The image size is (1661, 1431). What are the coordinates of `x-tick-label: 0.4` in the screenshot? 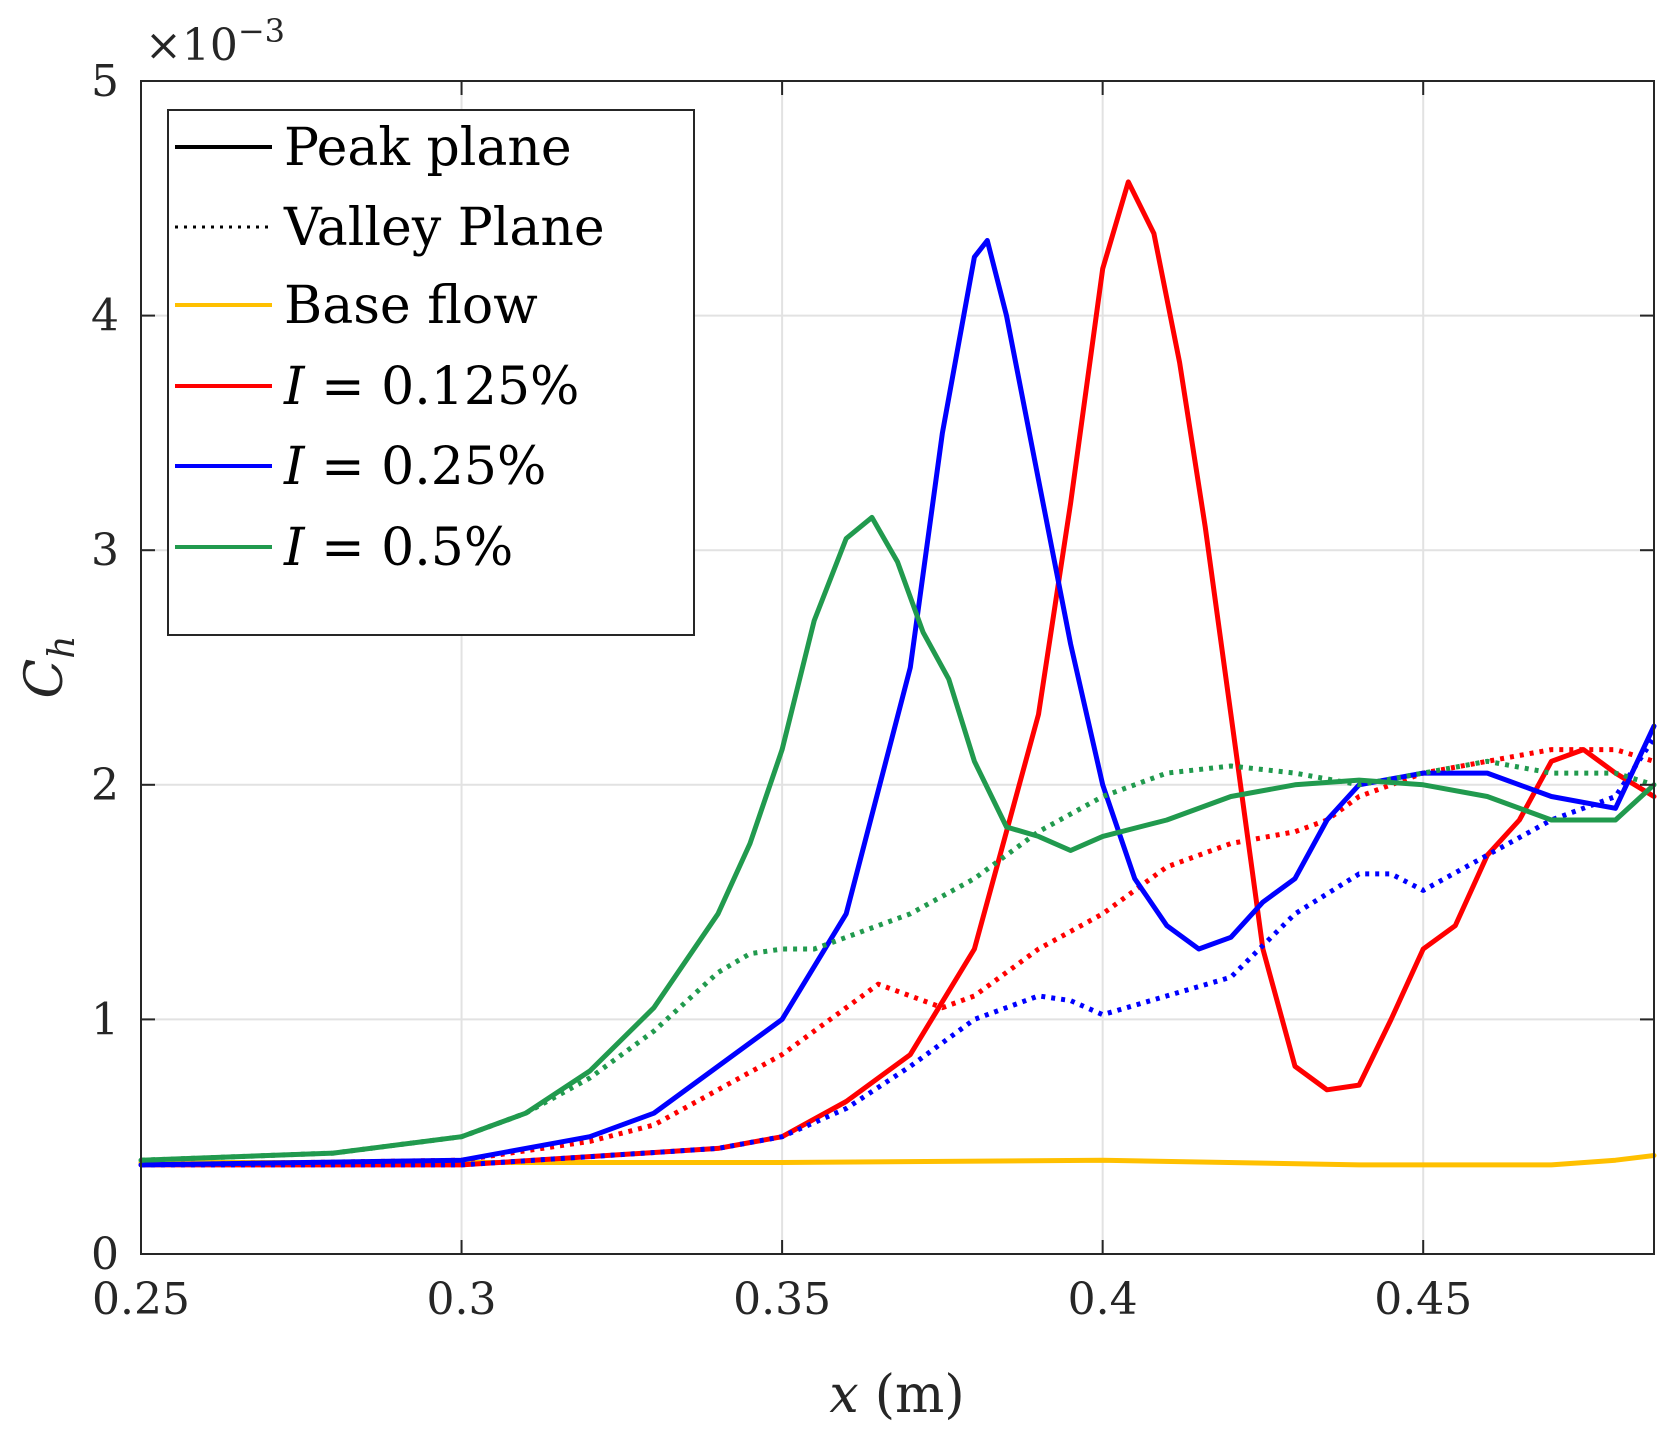 It's located at (1103, 1299).